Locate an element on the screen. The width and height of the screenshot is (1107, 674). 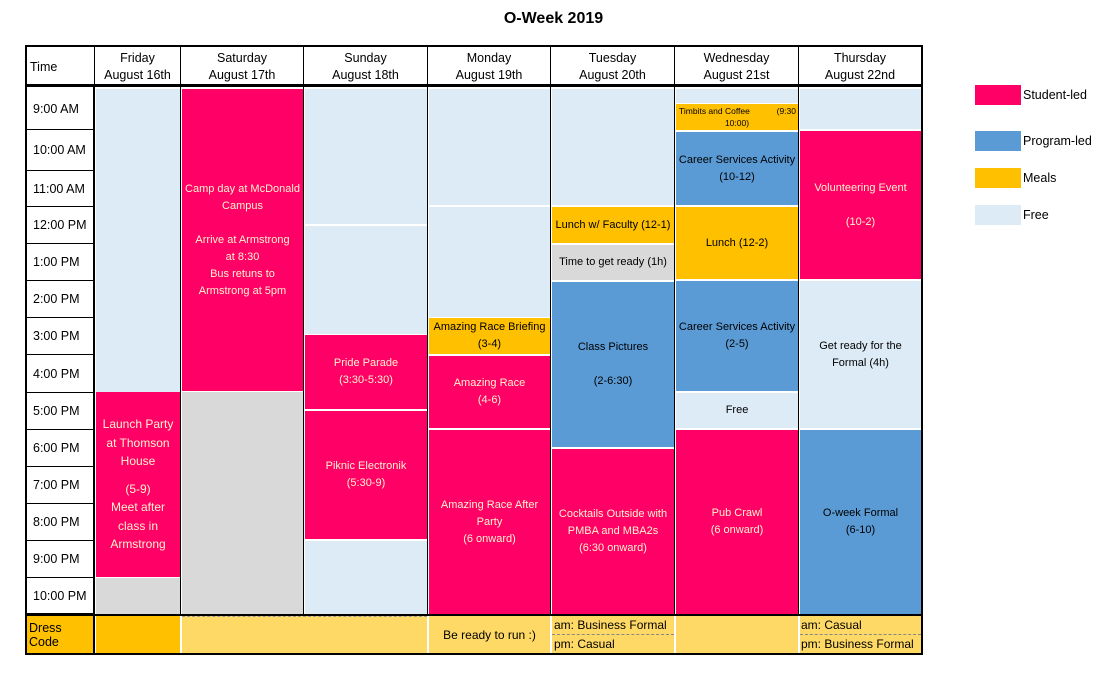
time-slot: 10:00 PM is located at coordinates (60, 596).